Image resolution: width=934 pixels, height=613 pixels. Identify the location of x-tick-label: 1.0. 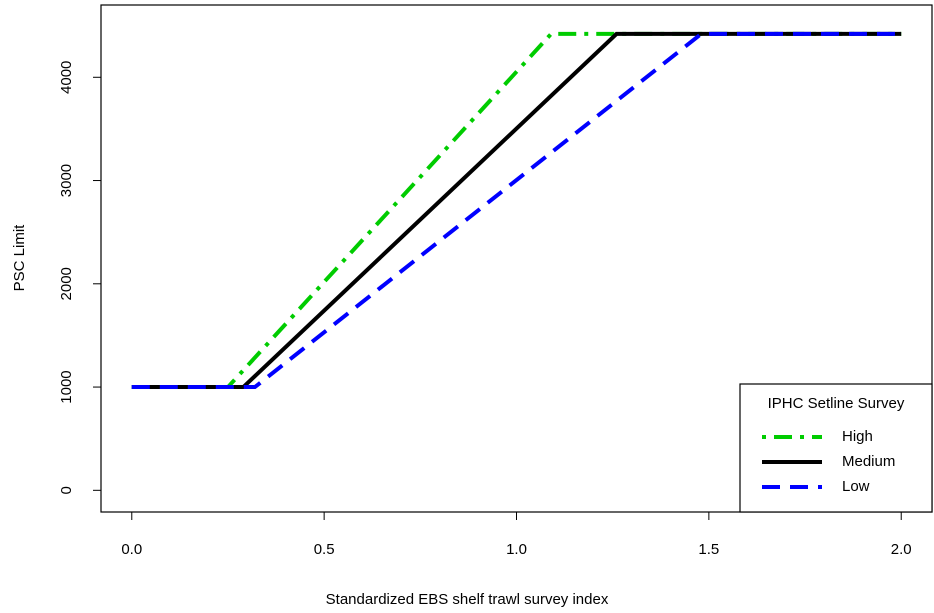
(516, 549).